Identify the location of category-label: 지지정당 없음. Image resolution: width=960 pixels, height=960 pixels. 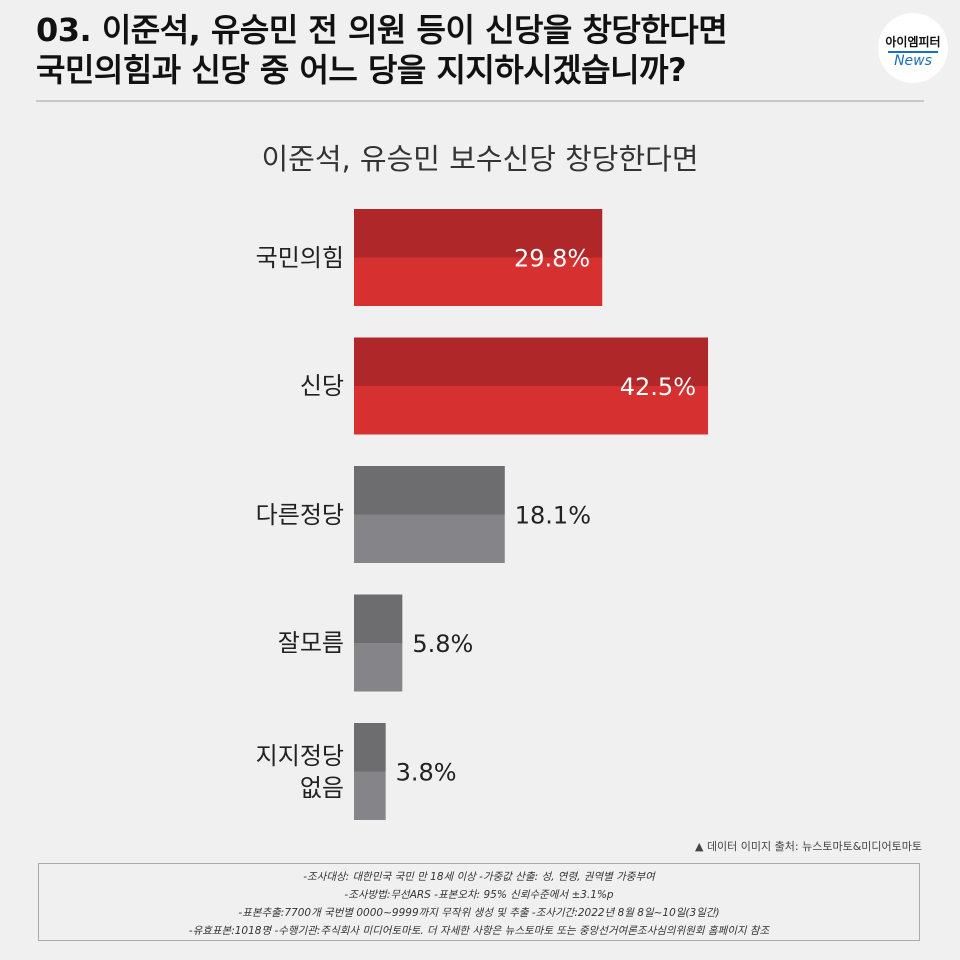
(299, 771).